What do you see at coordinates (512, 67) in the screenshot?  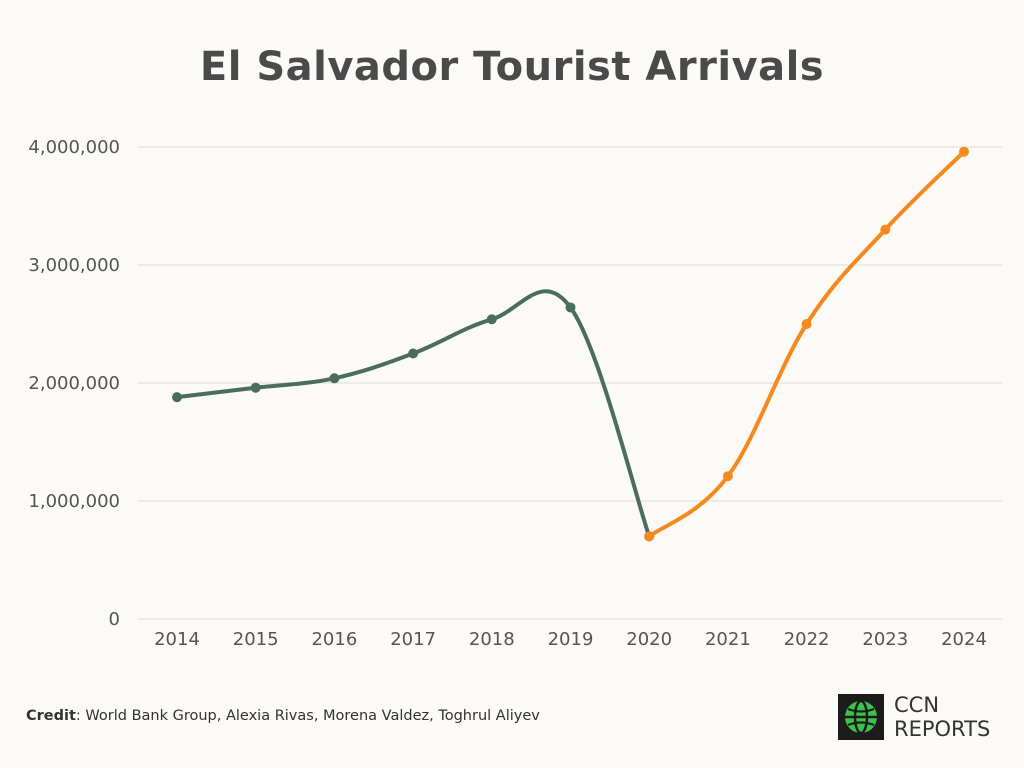 I see `chart-title: El Salvador Tourist Arrivals` at bounding box center [512, 67].